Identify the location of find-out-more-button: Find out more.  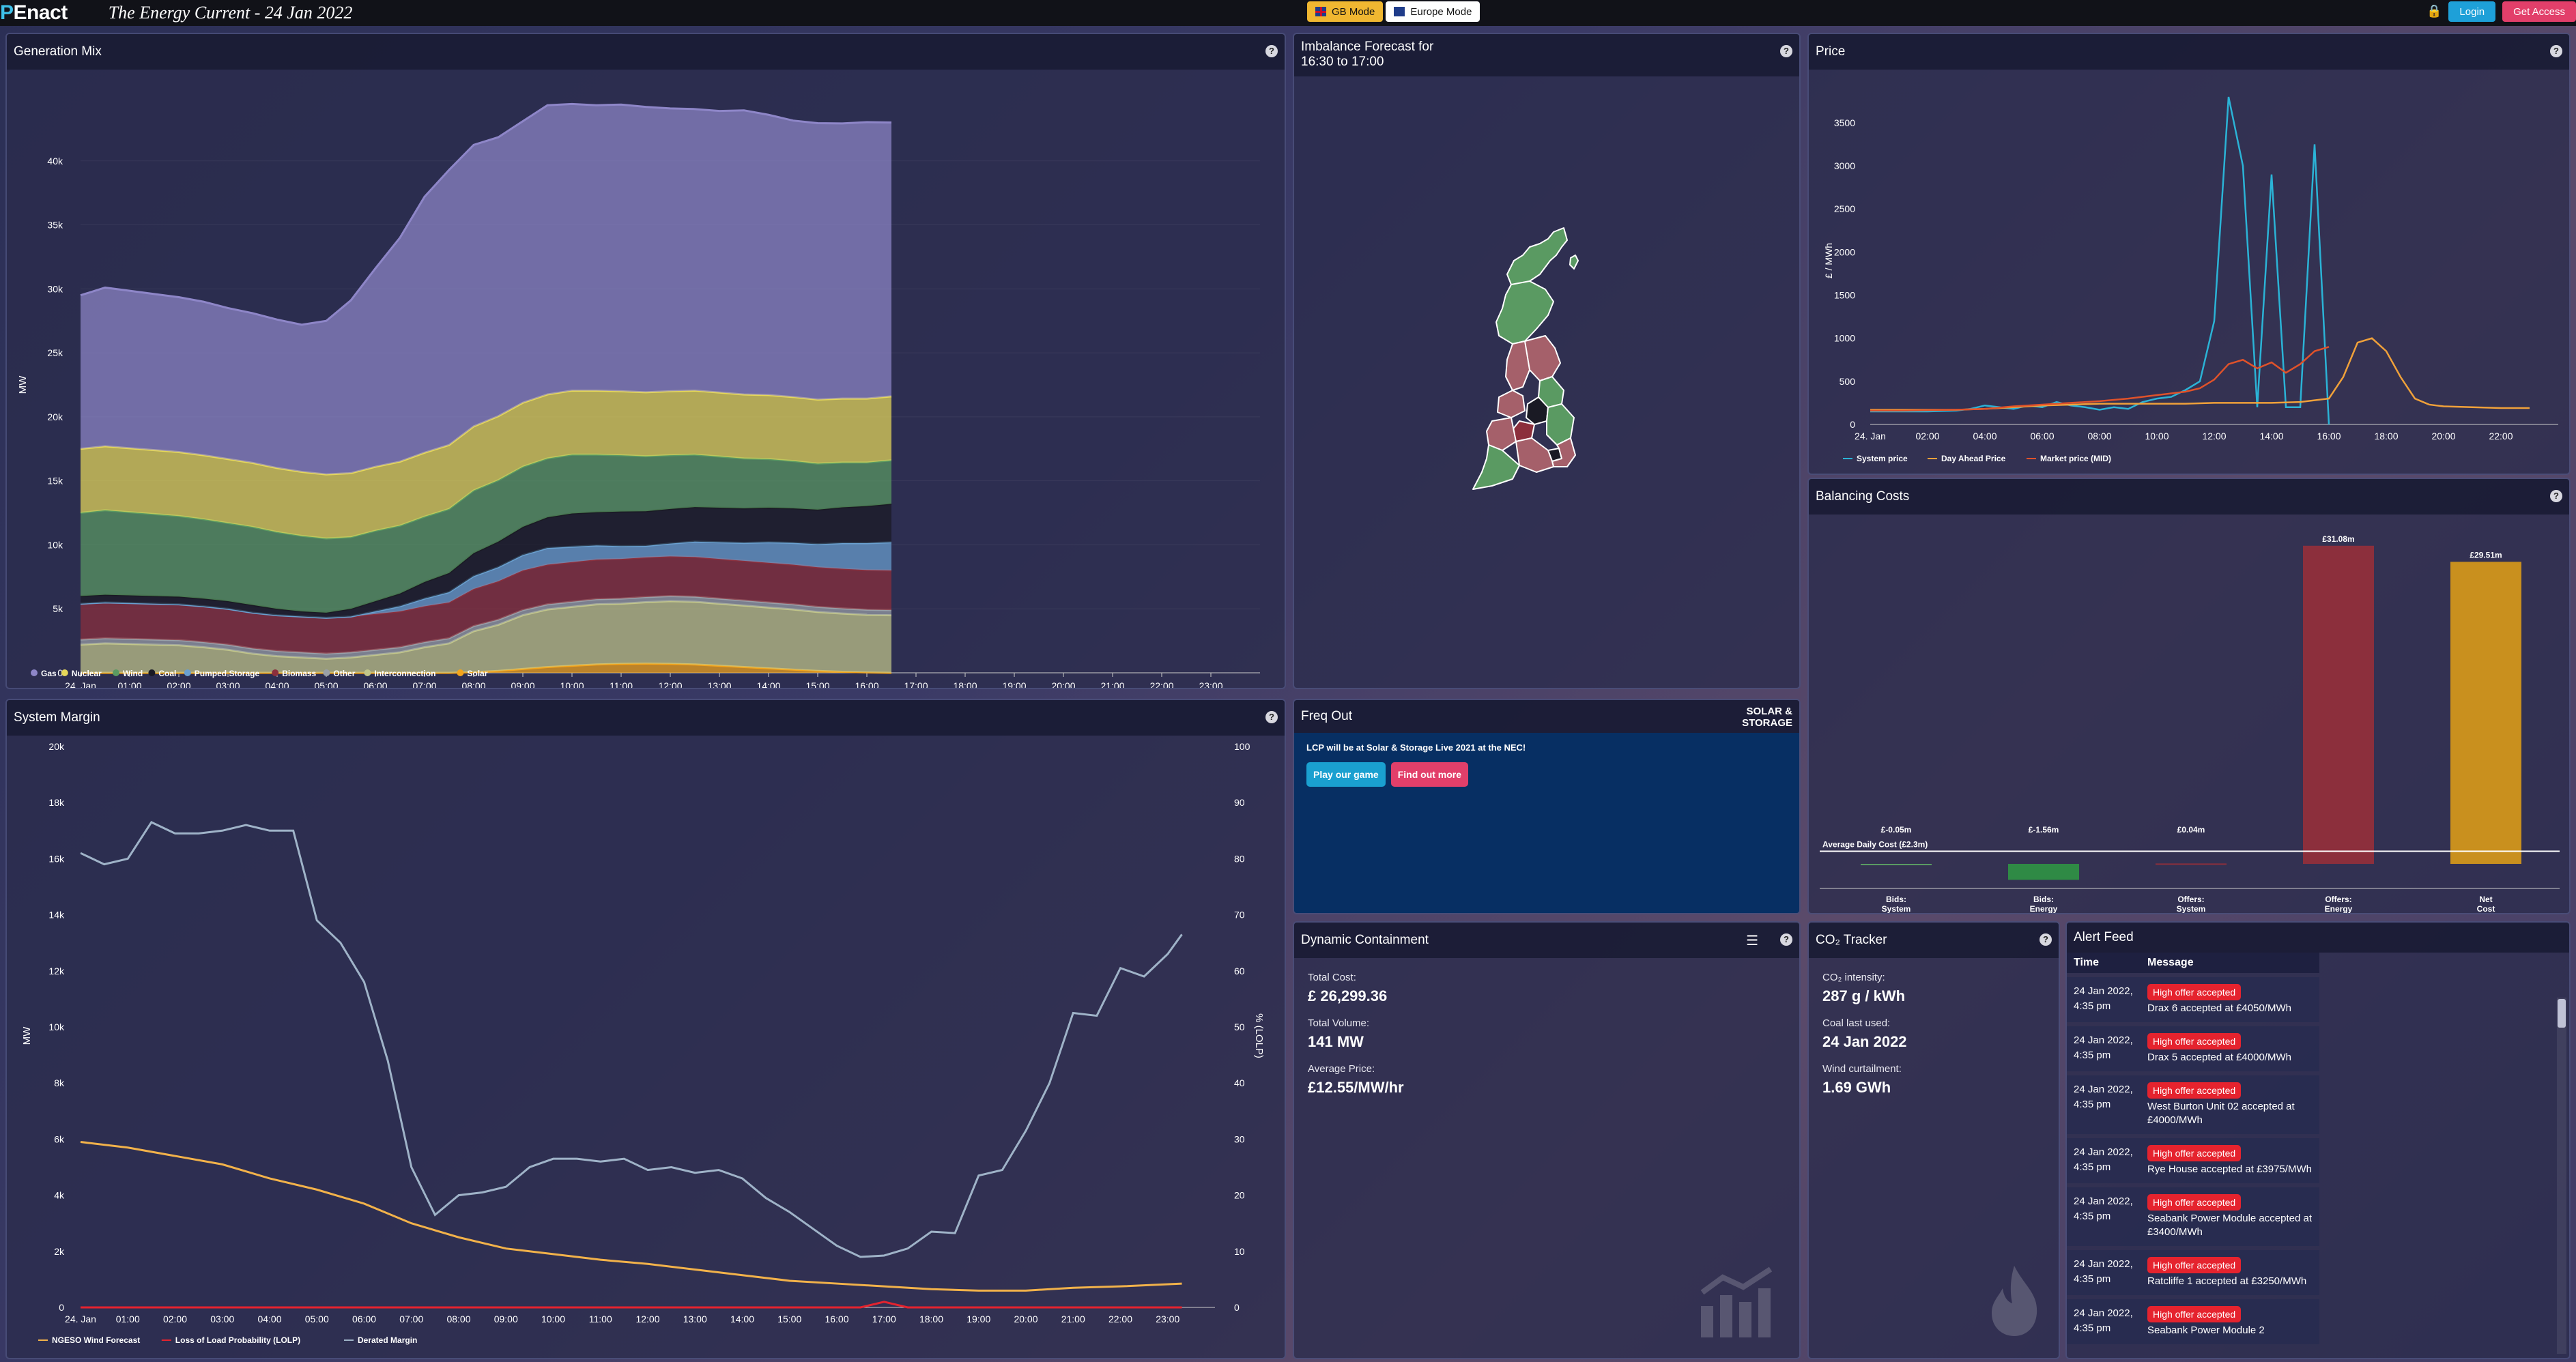
(1429, 774).